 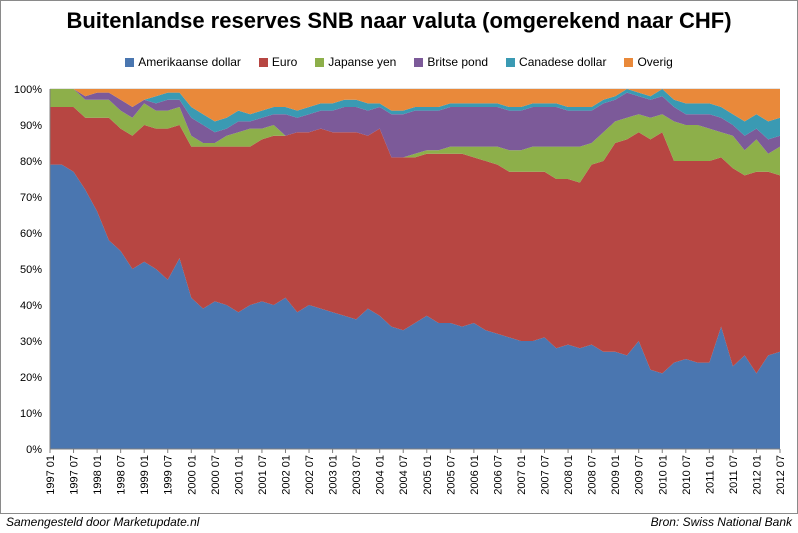 What do you see at coordinates (404, 475) in the screenshot?
I see `x-tick-label: 2004 07` at bounding box center [404, 475].